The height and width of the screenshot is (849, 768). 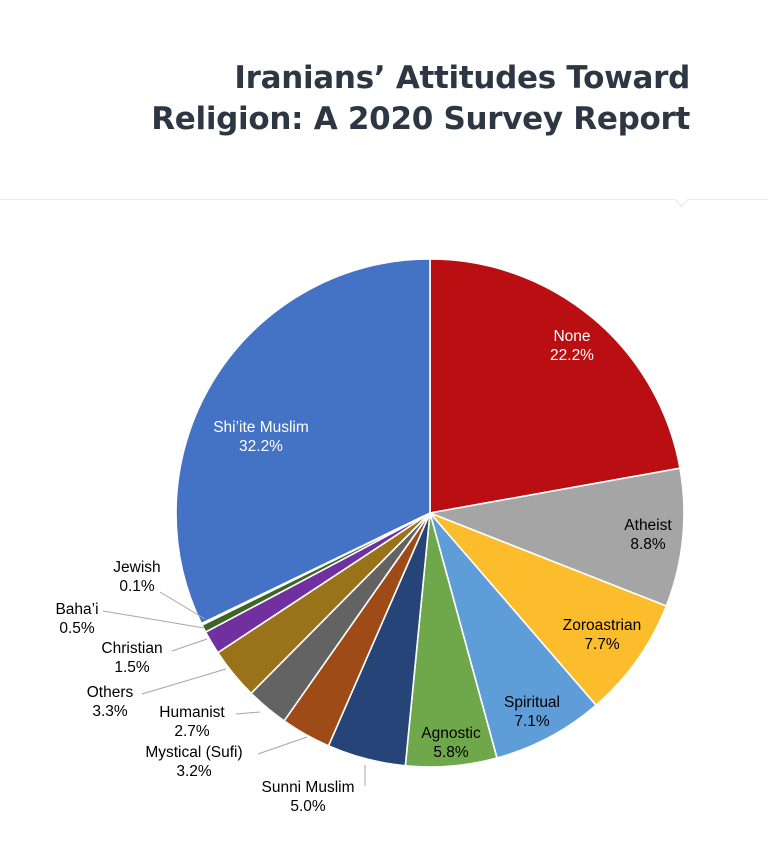 What do you see at coordinates (153, 619) in the screenshot?
I see `leader-baha-i` at bounding box center [153, 619].